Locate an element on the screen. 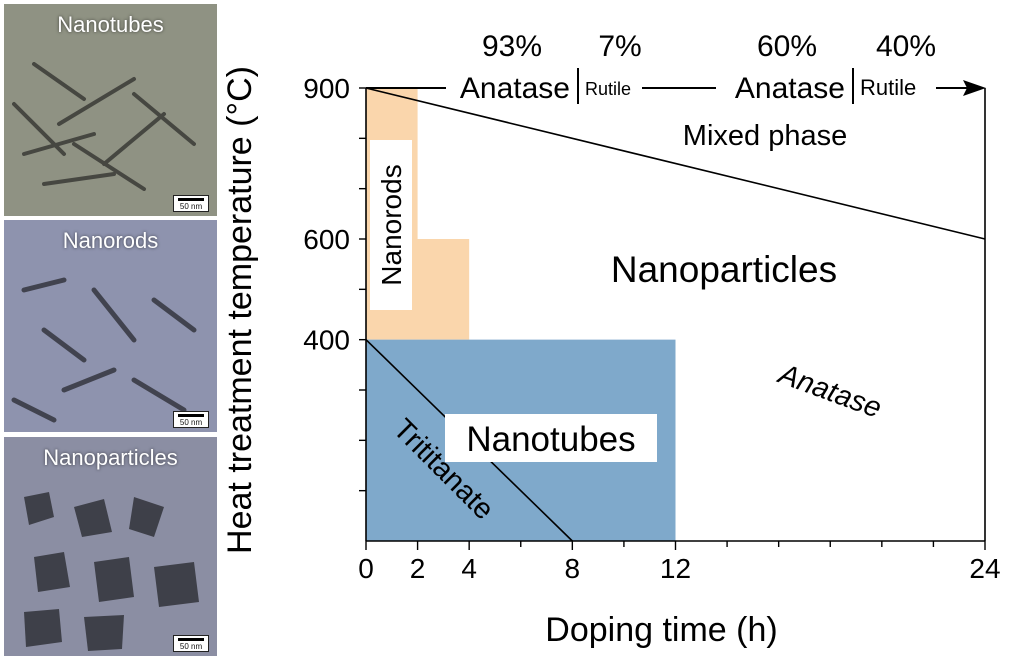  mixed-phase-label: Mixed phase is located at coordinates (765, 136).